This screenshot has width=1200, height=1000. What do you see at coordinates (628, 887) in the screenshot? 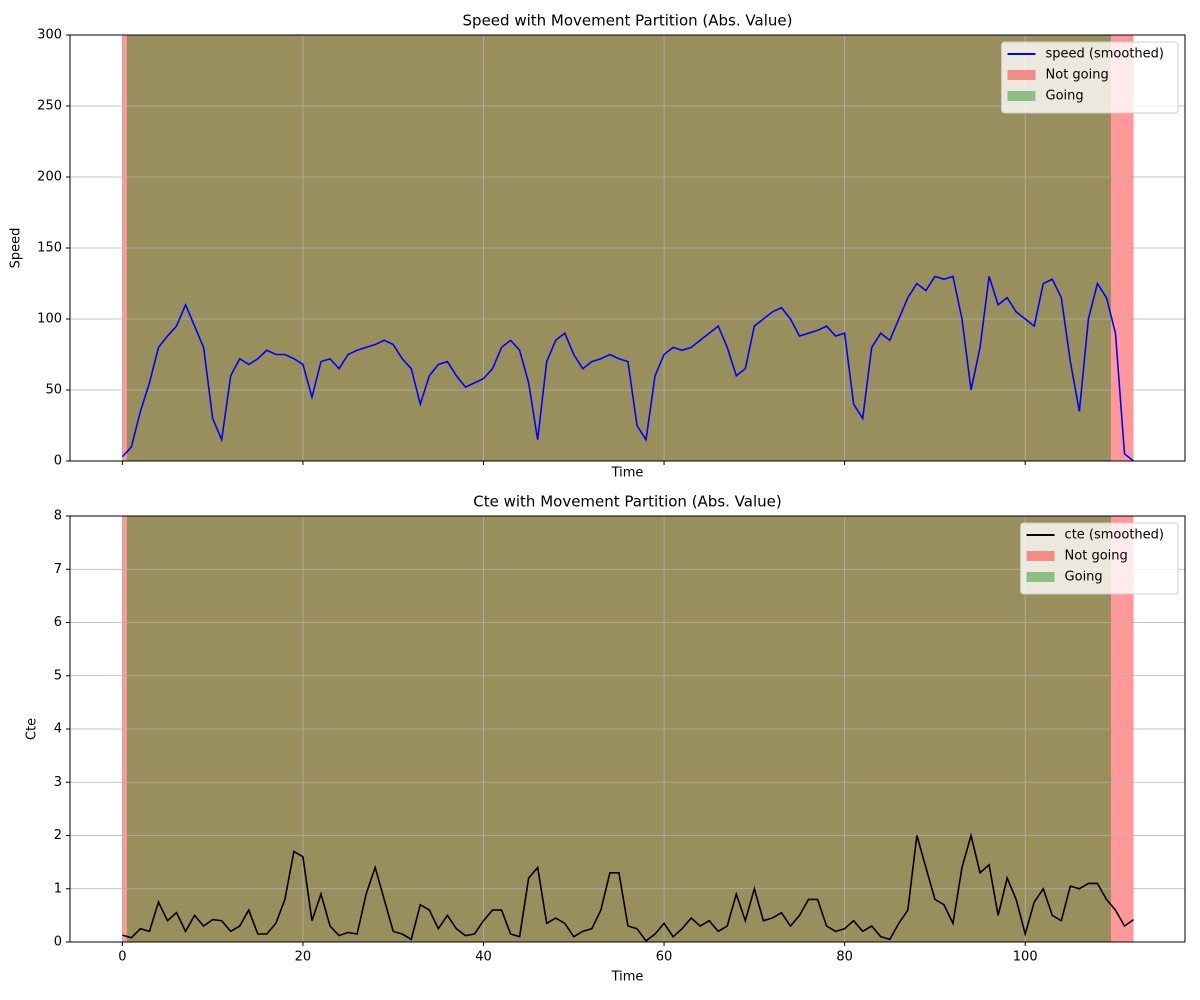
I see `data-line` at bounding box center [628, 887].